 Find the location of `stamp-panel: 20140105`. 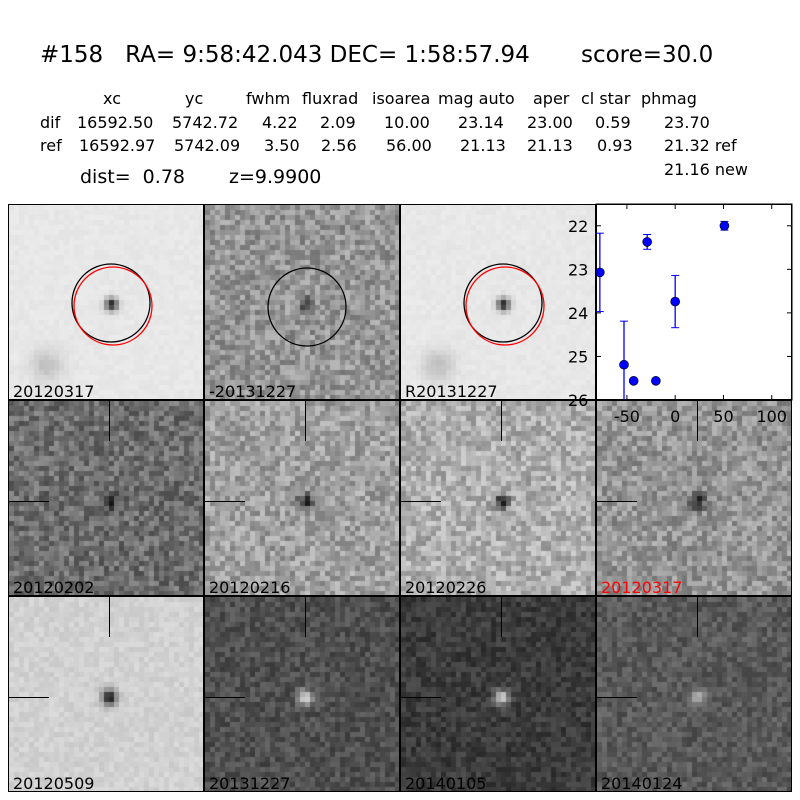

stamp-panel: 20140105 is located at coordinates (498, 694).